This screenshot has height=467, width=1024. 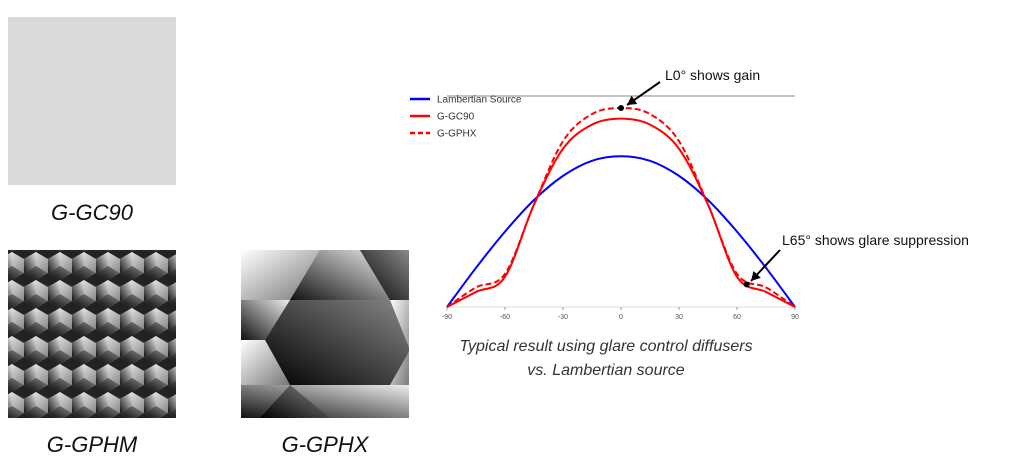 I want to click on legend-label: G-GPHX, so click(x=457, y=134).